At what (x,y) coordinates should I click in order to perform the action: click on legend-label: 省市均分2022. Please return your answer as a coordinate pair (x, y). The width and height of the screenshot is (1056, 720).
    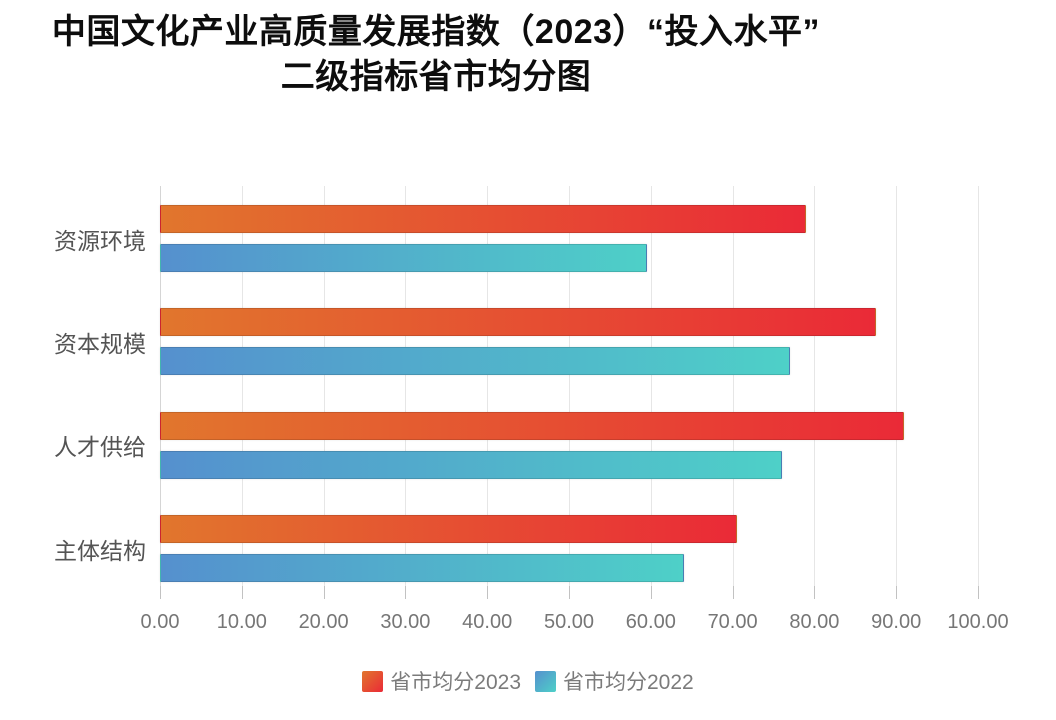
    Looking at the image, I should click on (628, 682).